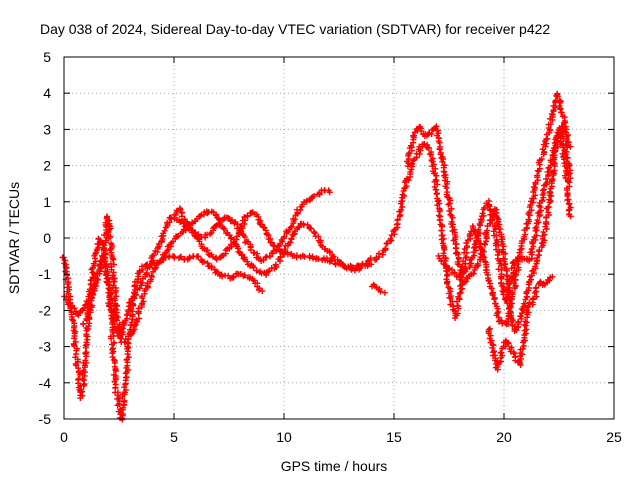 The height and width of the screenshot is (480, 640). I want to click on y-tick-label: 4, so click(47, 93).